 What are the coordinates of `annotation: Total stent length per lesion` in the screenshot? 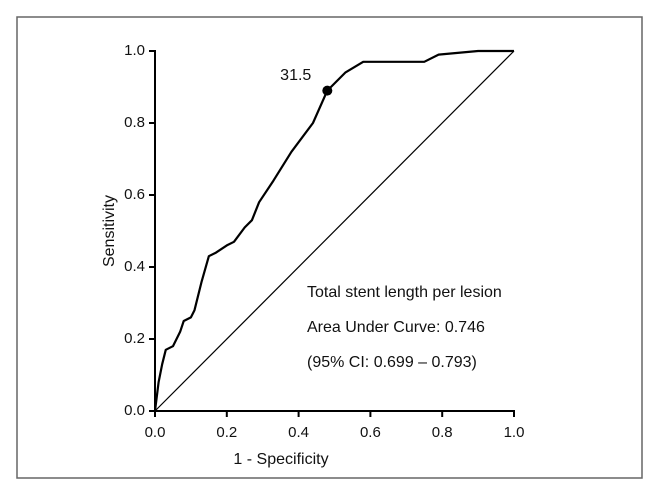 It's located at (404, 292).